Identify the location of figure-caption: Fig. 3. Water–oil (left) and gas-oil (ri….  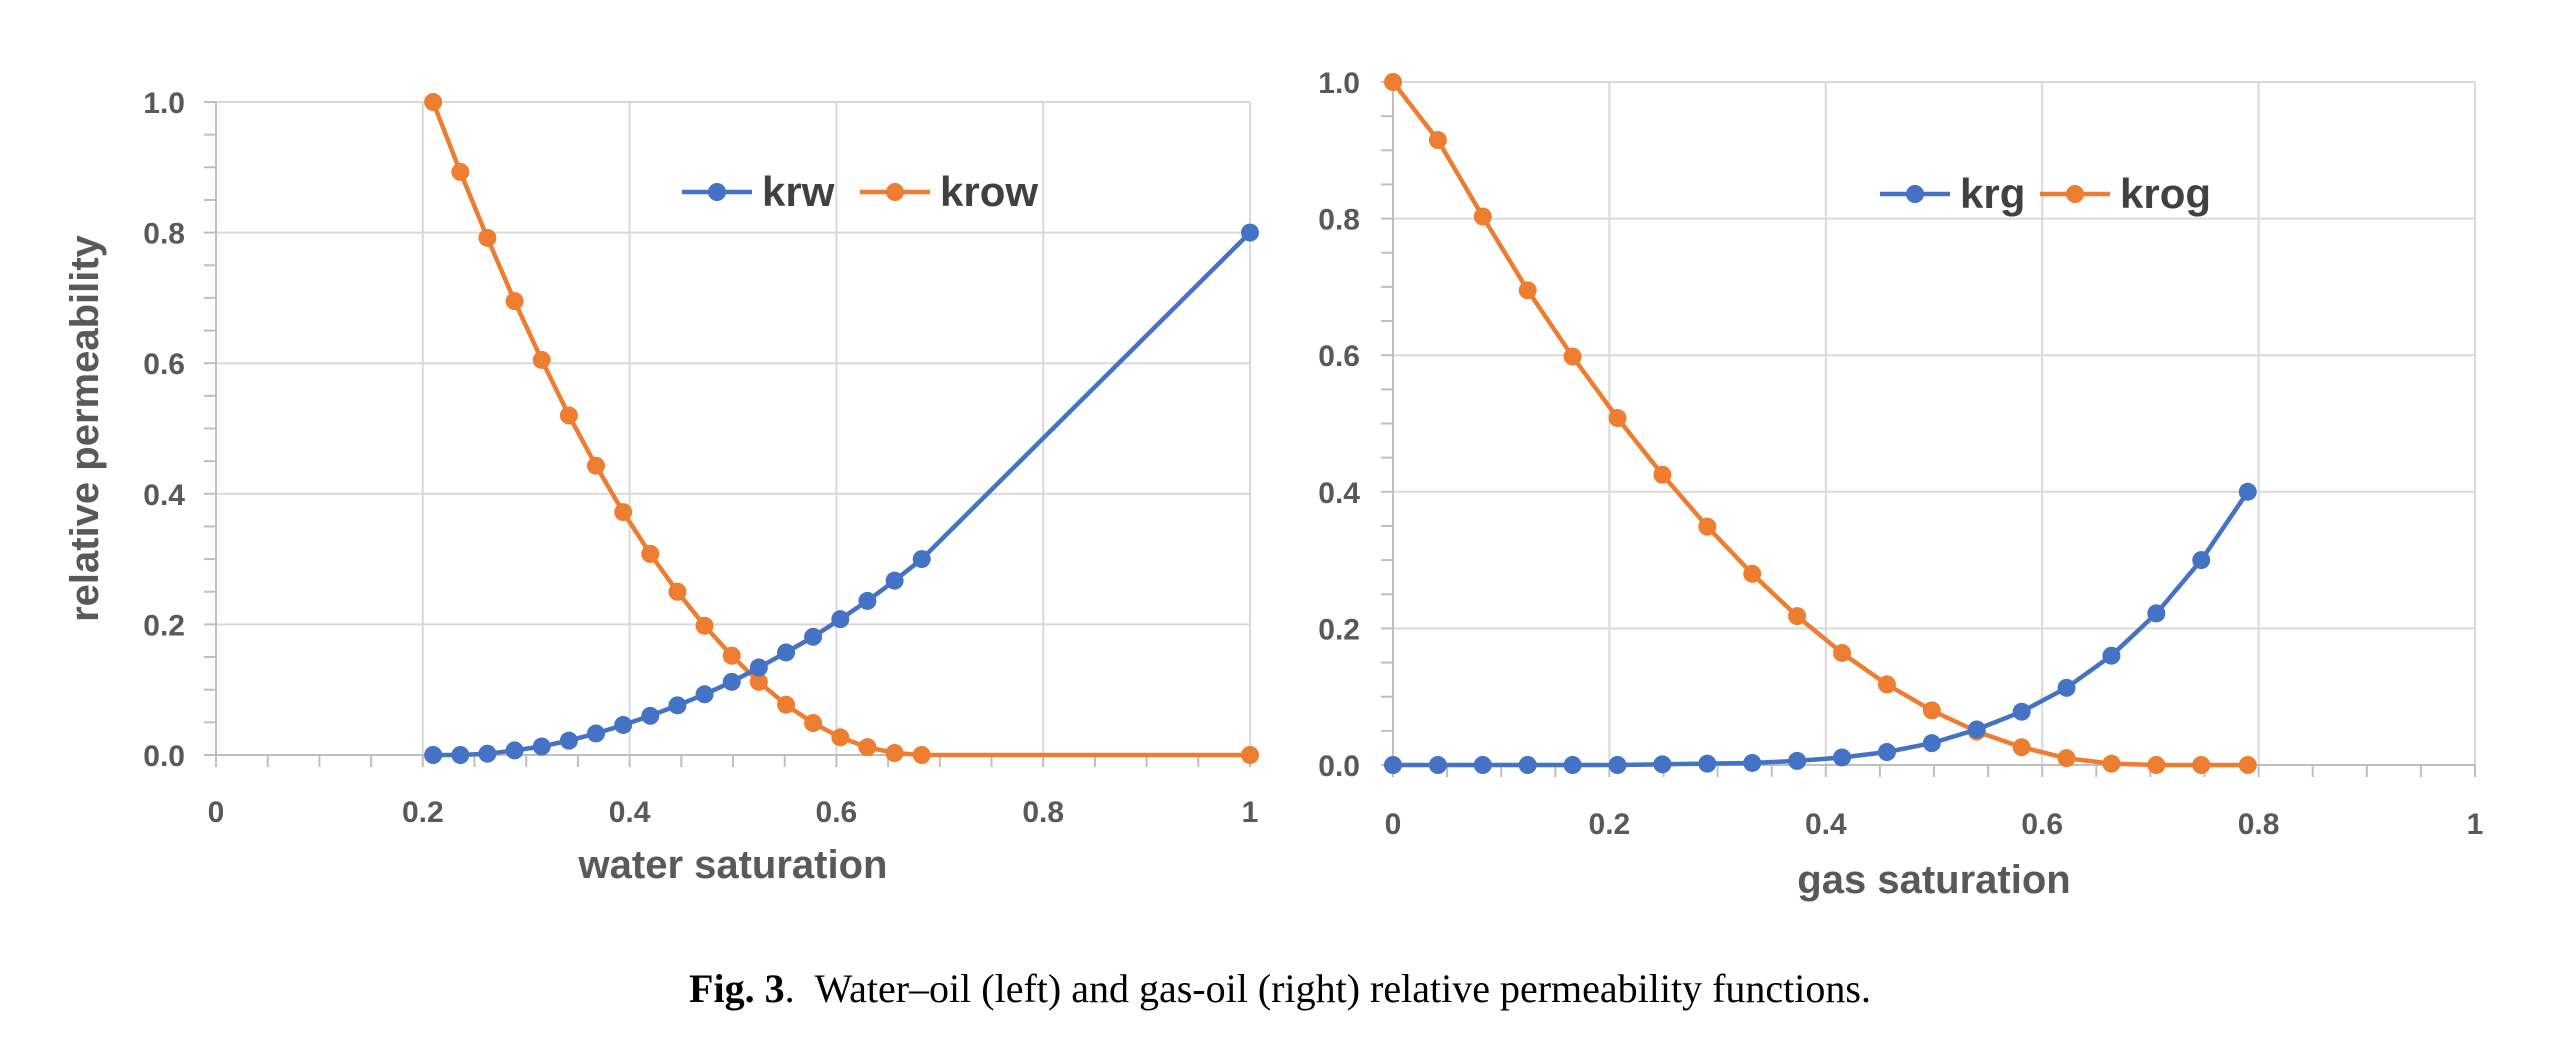
(1280, 988).